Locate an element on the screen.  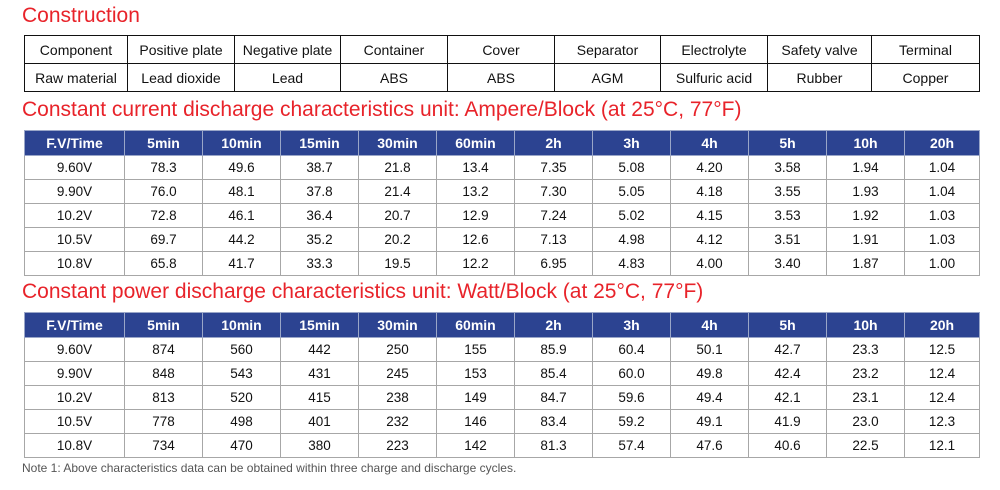
column-header: 5min is located at coordinates (163, 325).